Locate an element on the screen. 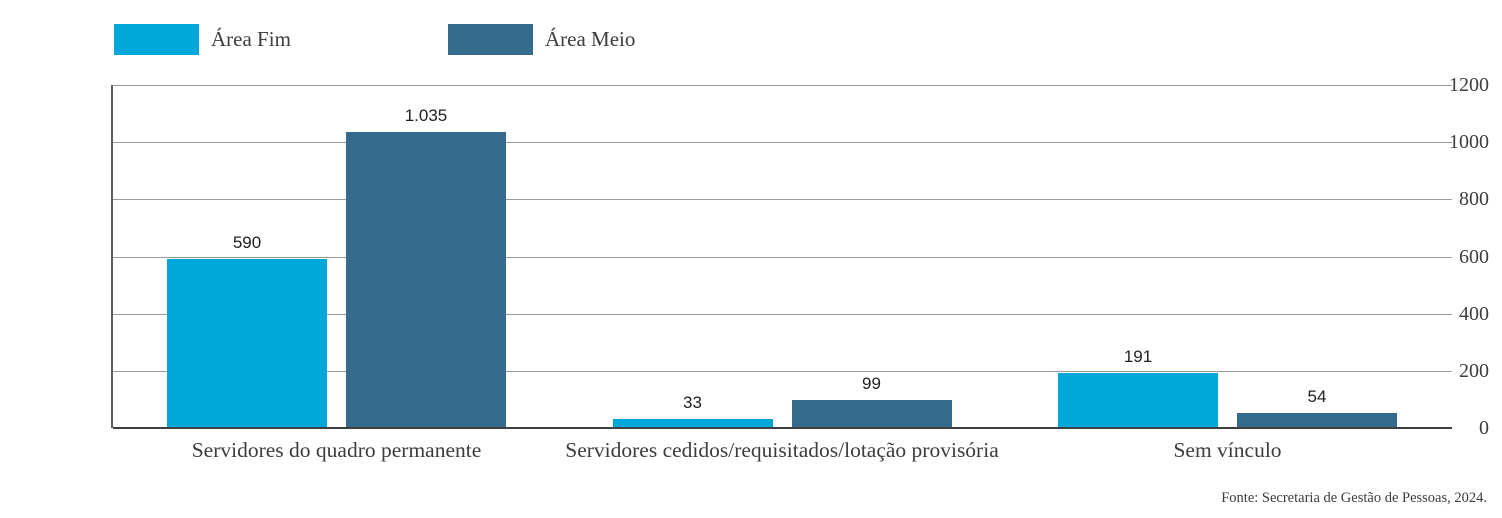  ytick-label-800: 800 is located at coordinates (1474, 199).